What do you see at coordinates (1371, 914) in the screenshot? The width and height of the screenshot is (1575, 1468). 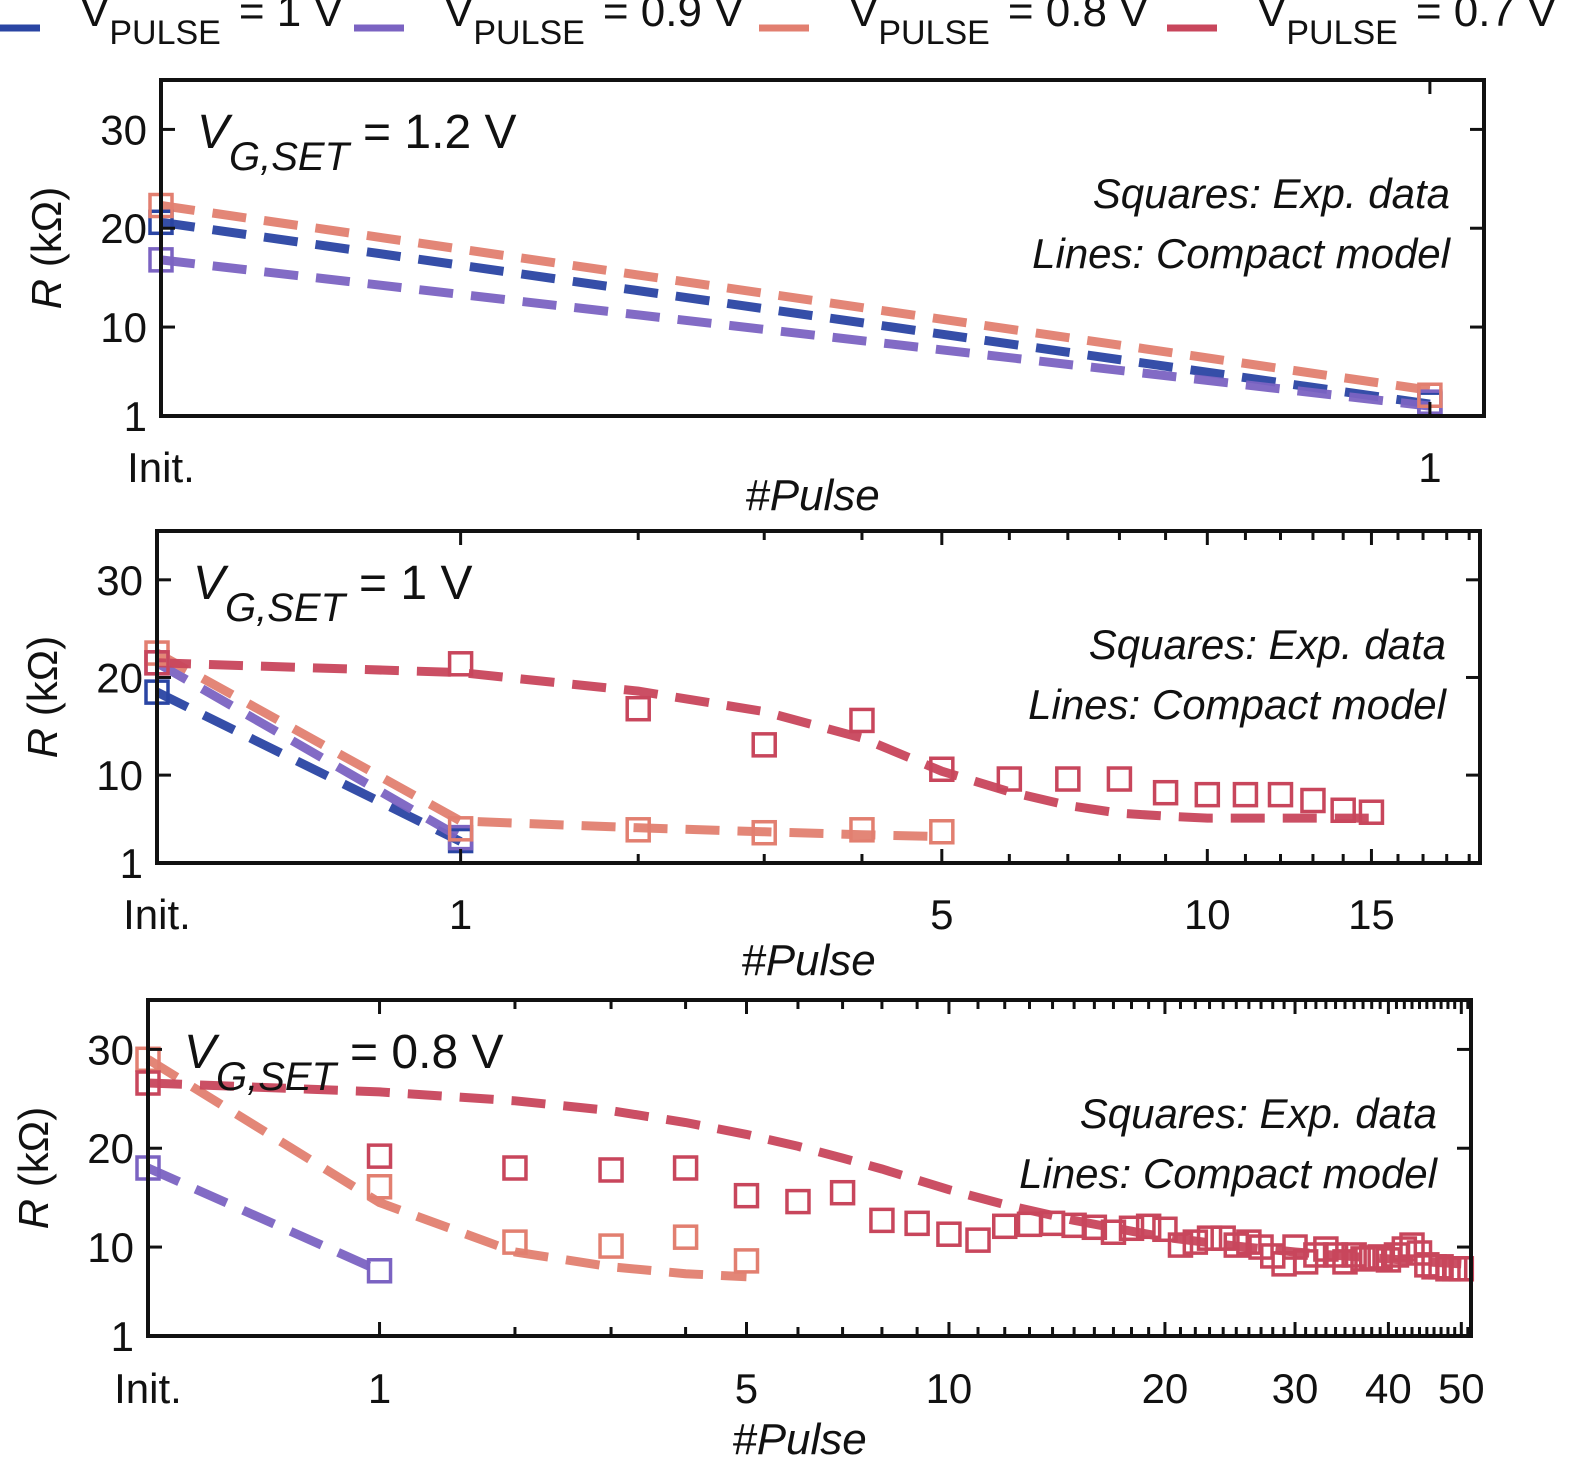 I see `x-tick-label: 15` at bounding box center [1371, 914].